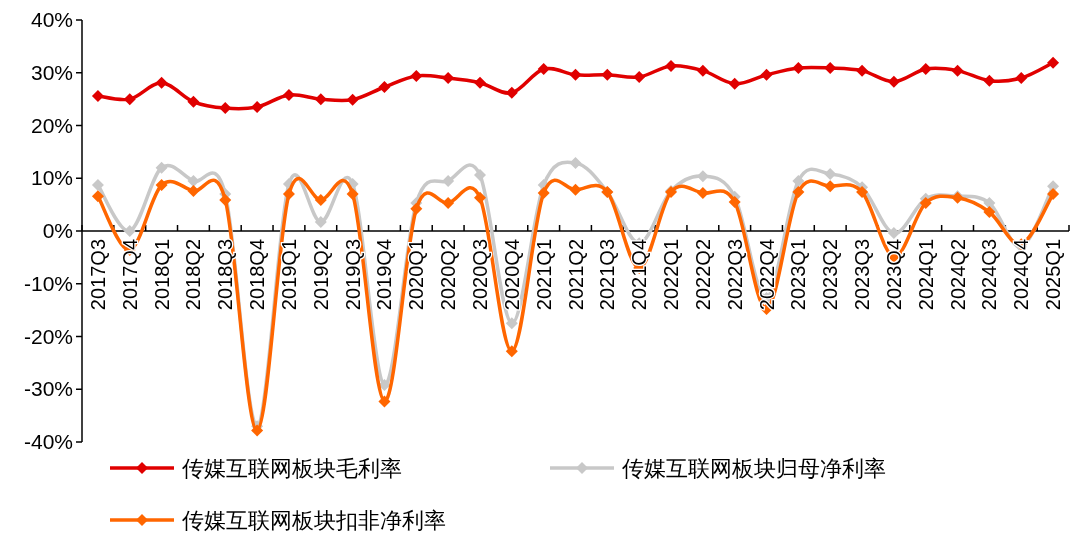 This screenshot has width=1071, height=533. Describe the element at coordinates (989, 275) in the screenshot. I see `x-tick-label: 2024Q3` at that location.